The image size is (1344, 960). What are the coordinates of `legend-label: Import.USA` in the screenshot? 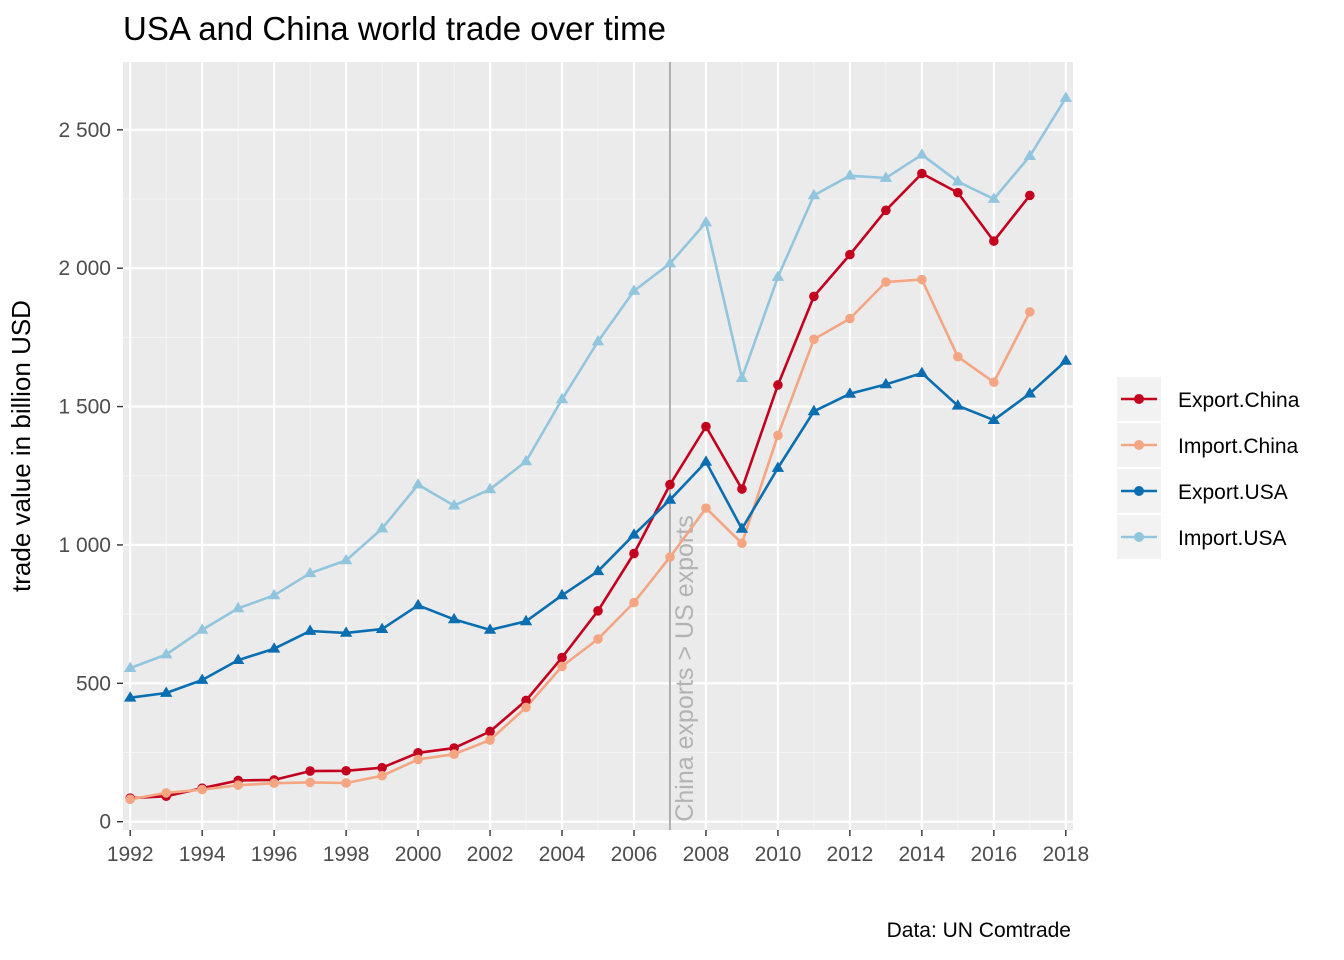 It's located at (1232, 538).